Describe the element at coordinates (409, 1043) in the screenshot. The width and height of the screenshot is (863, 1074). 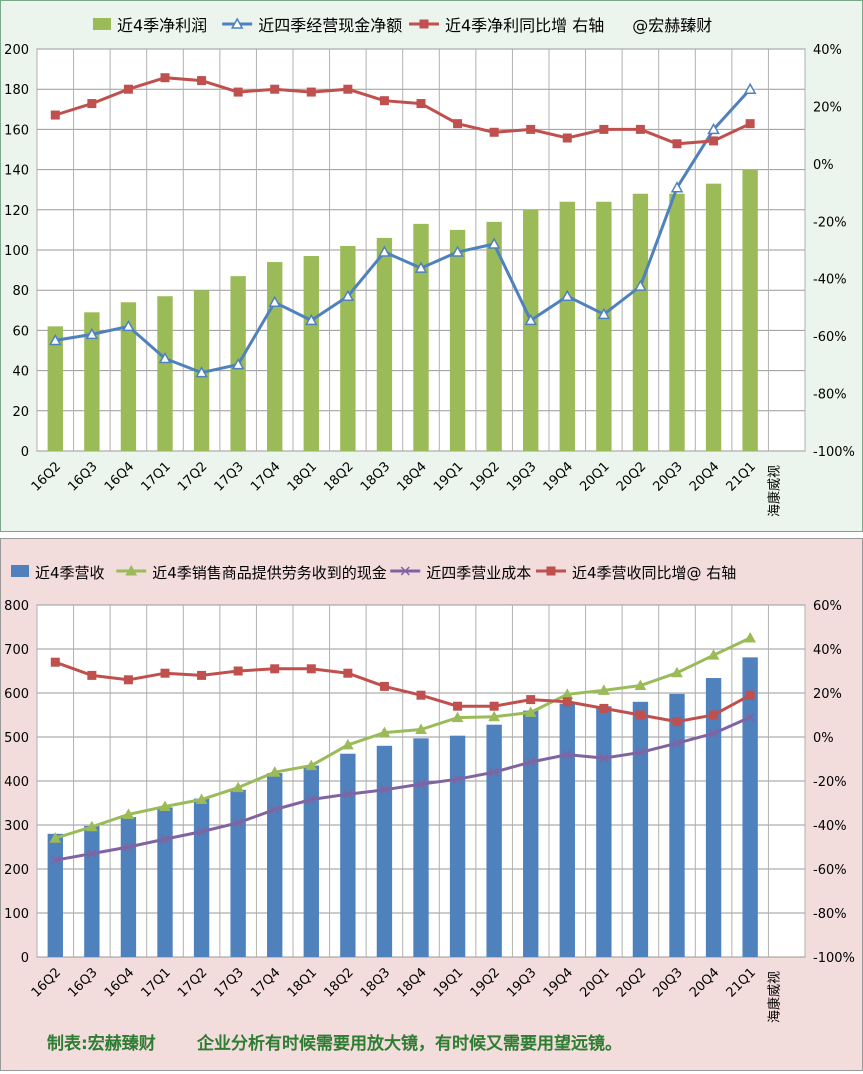
I see `footer-text: 企业分析有时候需要用放大镜，有时候又需要用望远镜。` at that location.